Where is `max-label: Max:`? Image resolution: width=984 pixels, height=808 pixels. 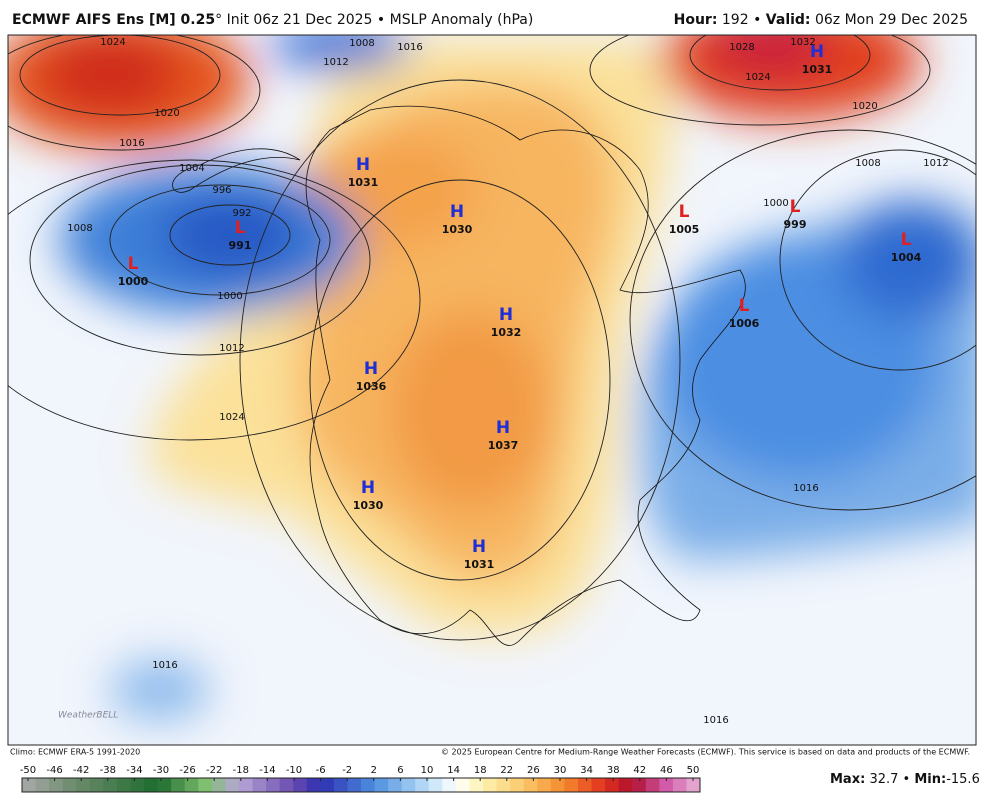 max-label: Max: is located at coordinates (847, 779).